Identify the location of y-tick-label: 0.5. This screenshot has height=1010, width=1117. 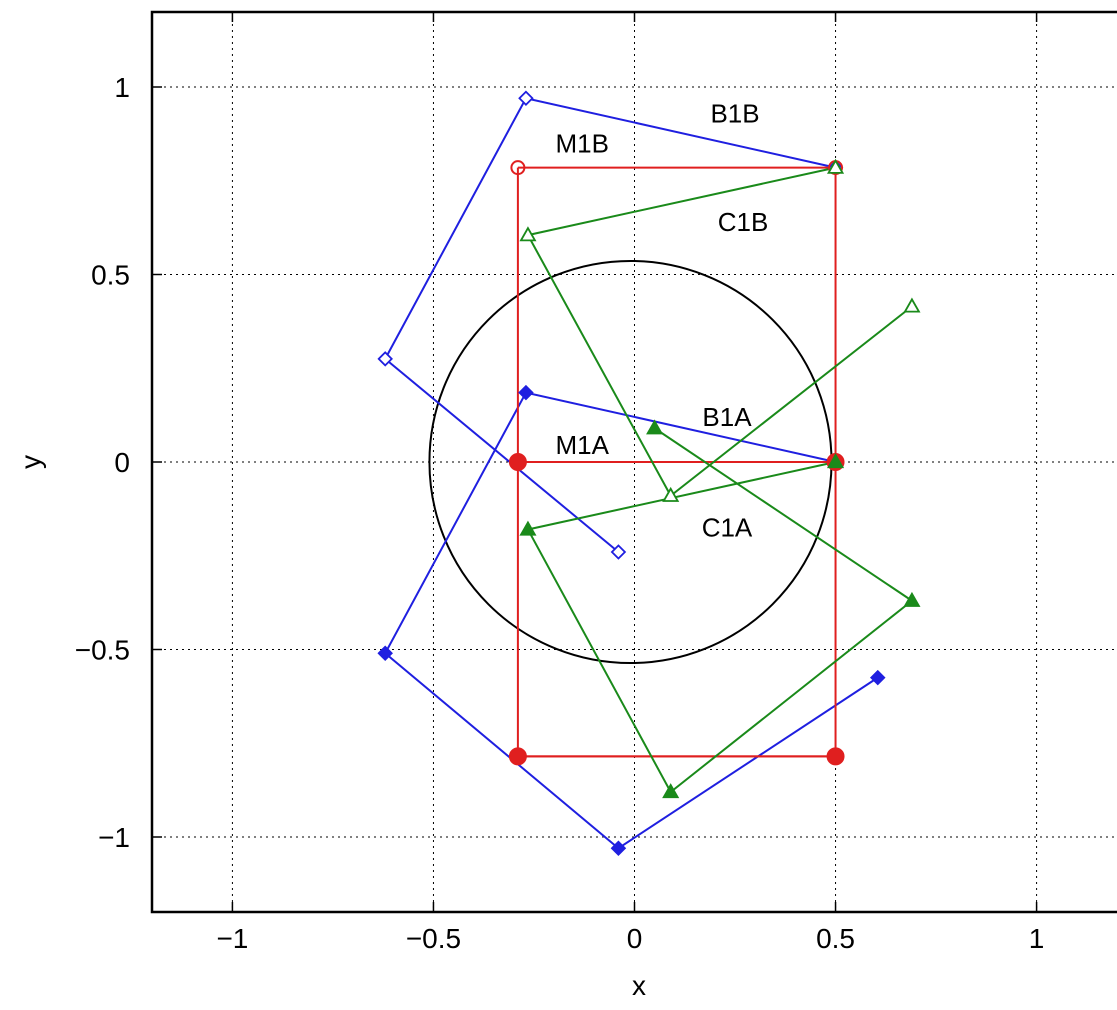
(110, 275).